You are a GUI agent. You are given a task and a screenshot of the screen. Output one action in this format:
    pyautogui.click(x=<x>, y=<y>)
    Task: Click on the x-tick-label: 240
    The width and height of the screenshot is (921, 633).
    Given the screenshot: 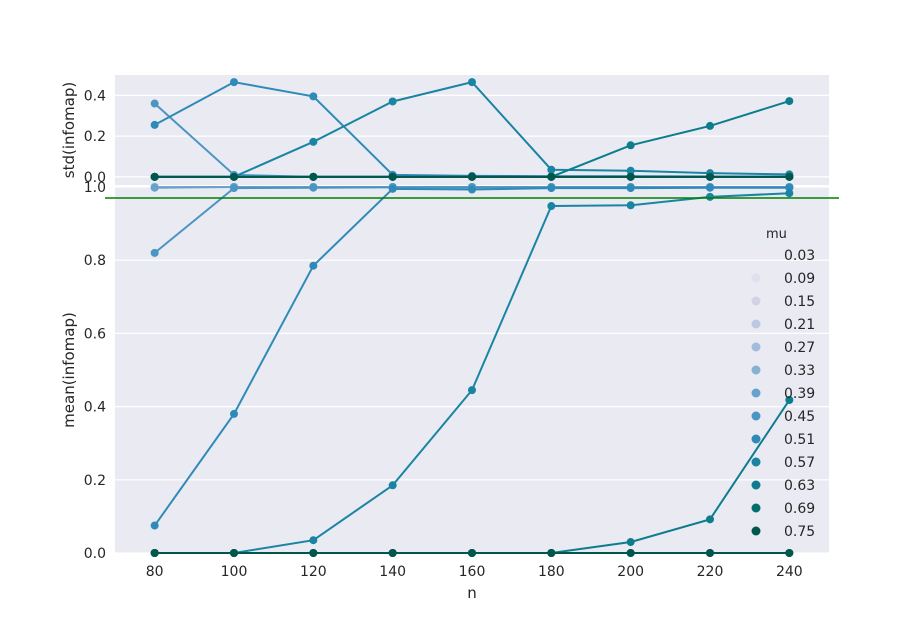 What is the action you would take?
    pyautogui.click(x=789, y=572)
    